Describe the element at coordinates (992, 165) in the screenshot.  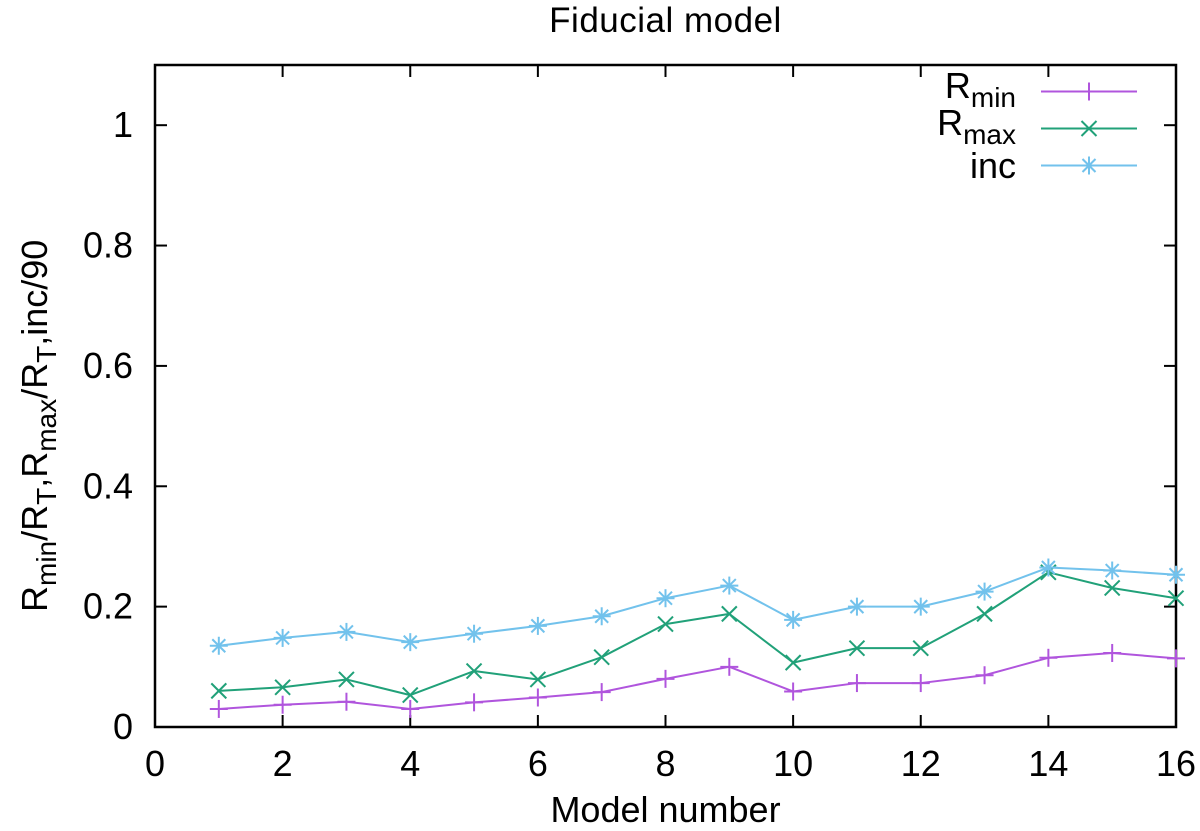
I see `legend-entry-label: inc` at that location.